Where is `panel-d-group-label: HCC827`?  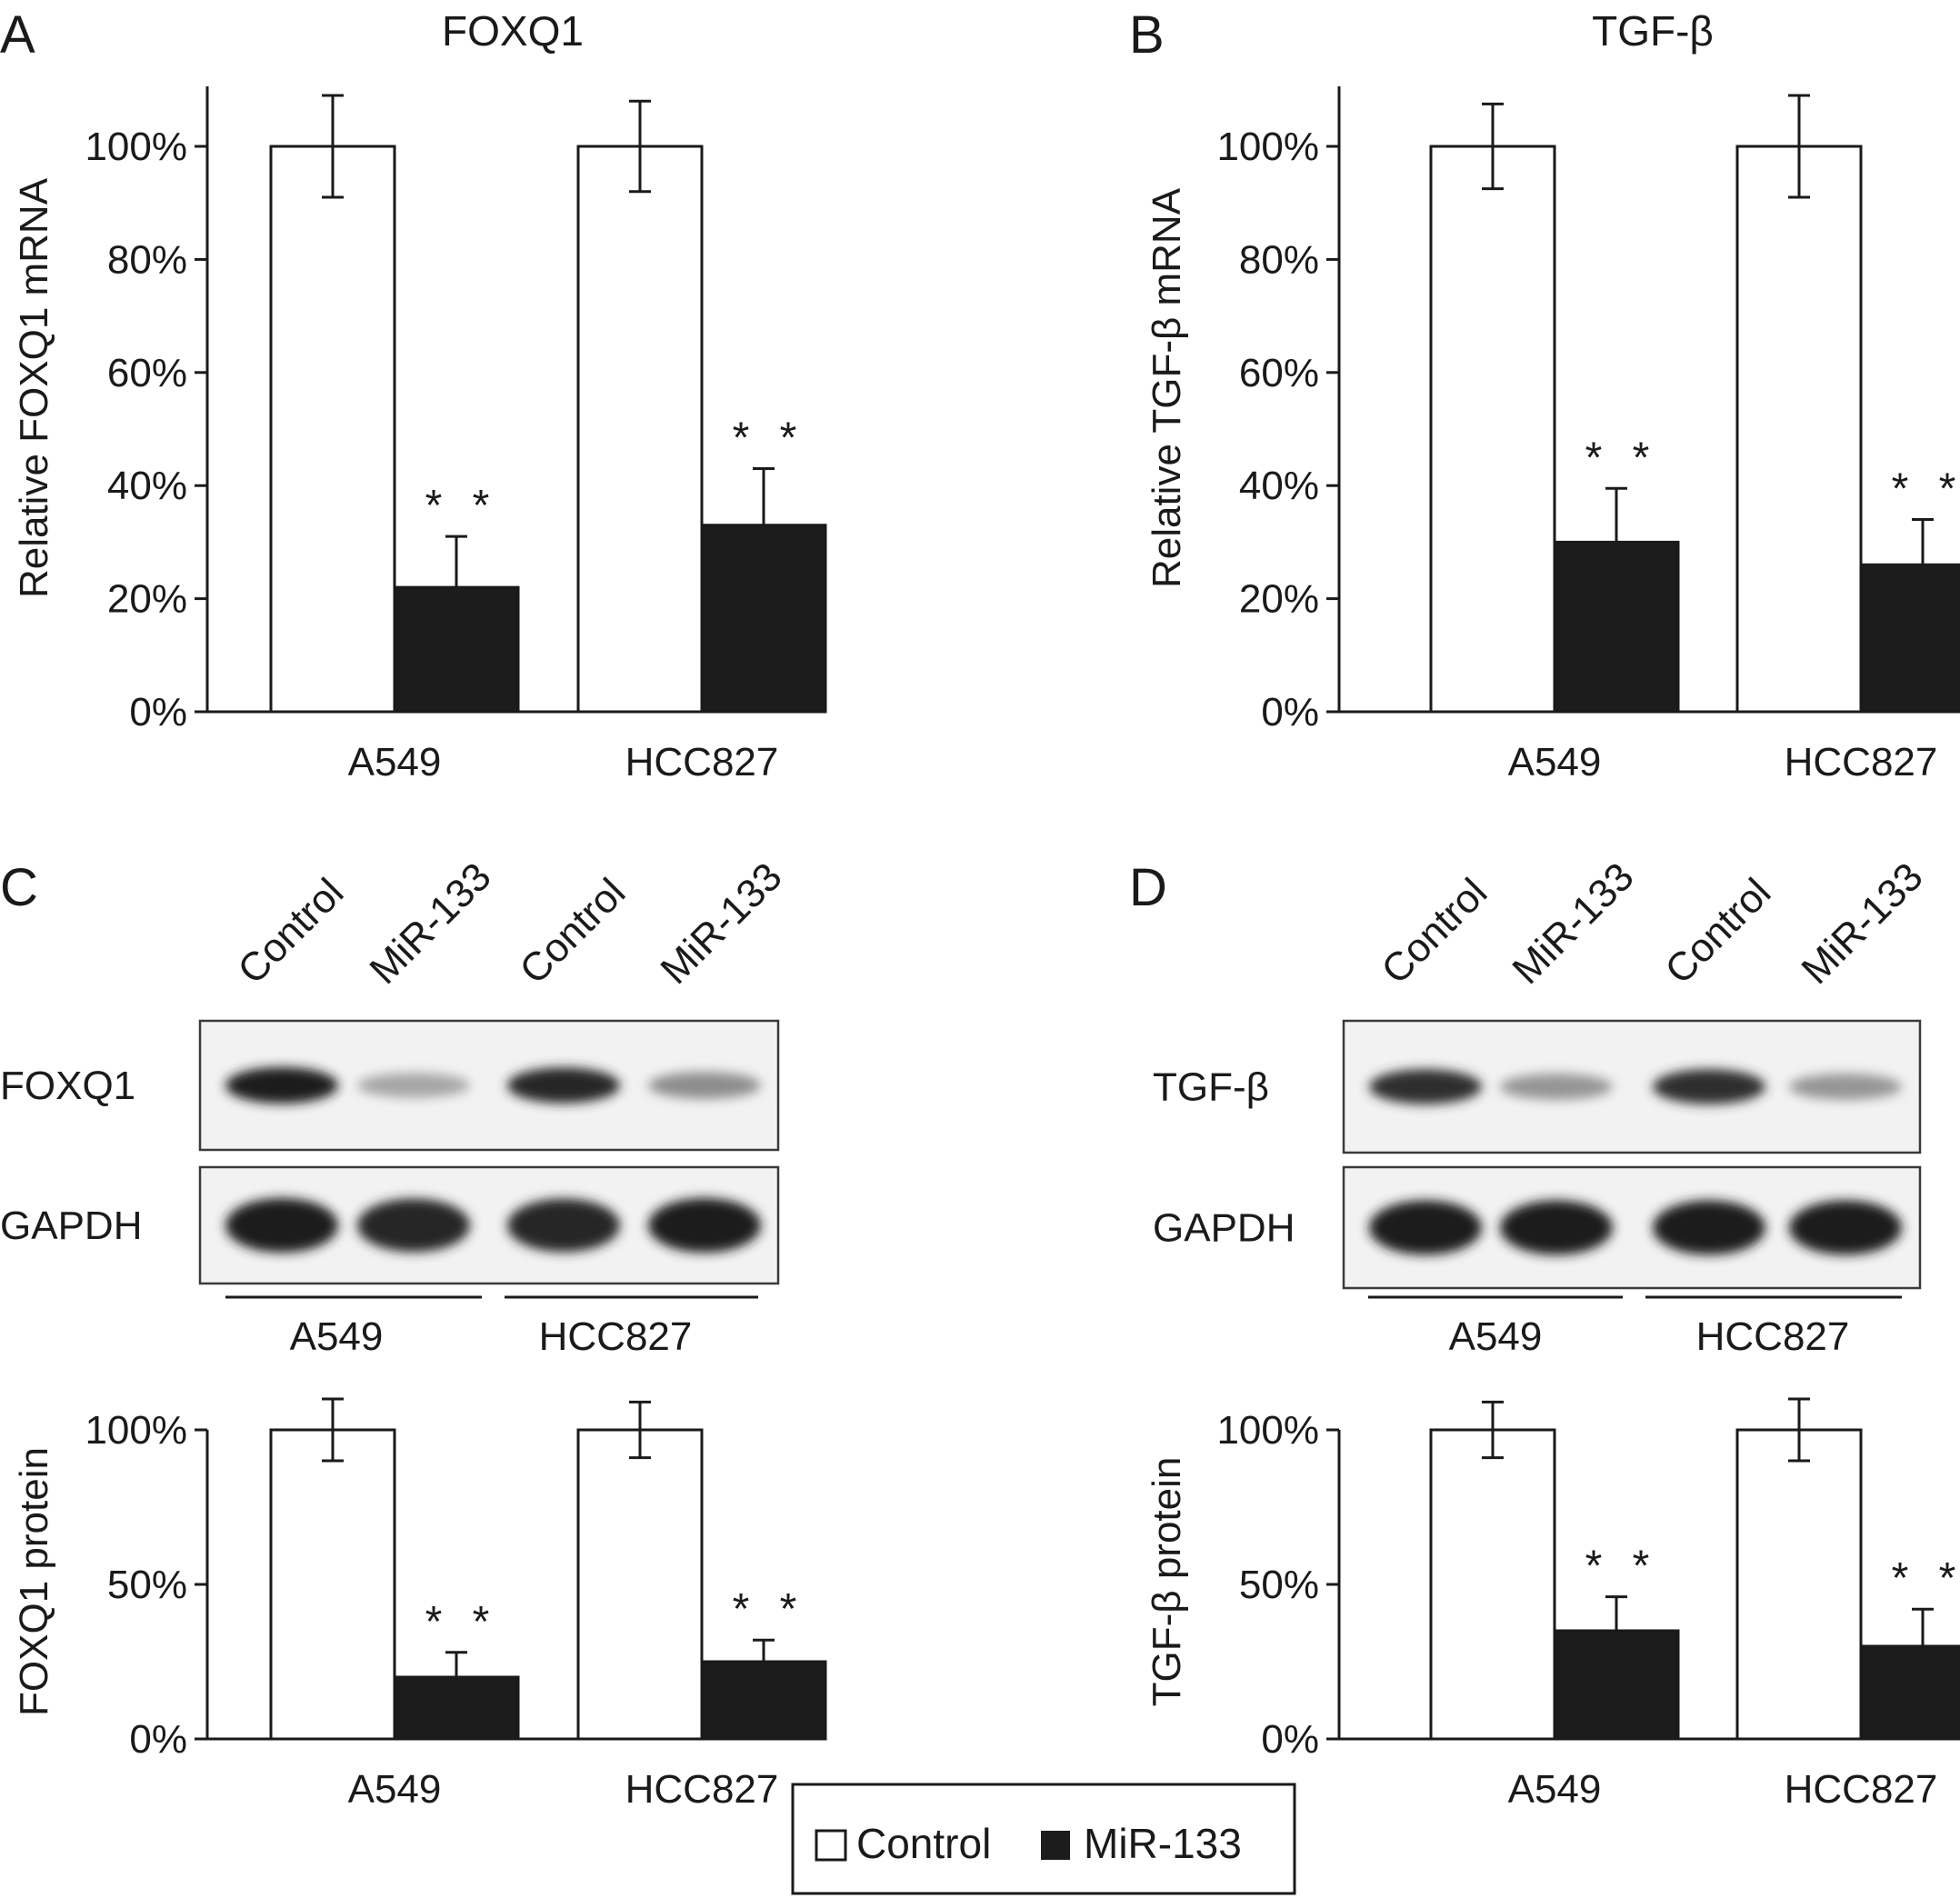 panel-d-group-label: HCC827 is located at coordinates (1773, 1336).